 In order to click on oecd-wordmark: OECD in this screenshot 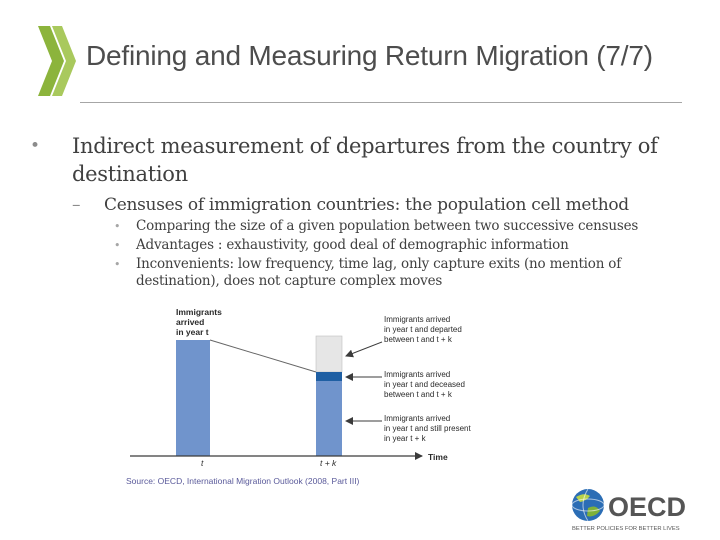, I will do `click(647, 507)`.